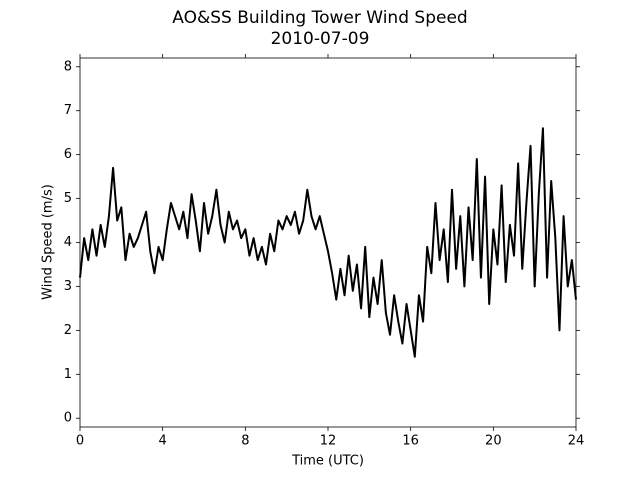 The width and height of the screenshot is (640, 480). I want to click on y-tick-label: 5, so click(68, 198).